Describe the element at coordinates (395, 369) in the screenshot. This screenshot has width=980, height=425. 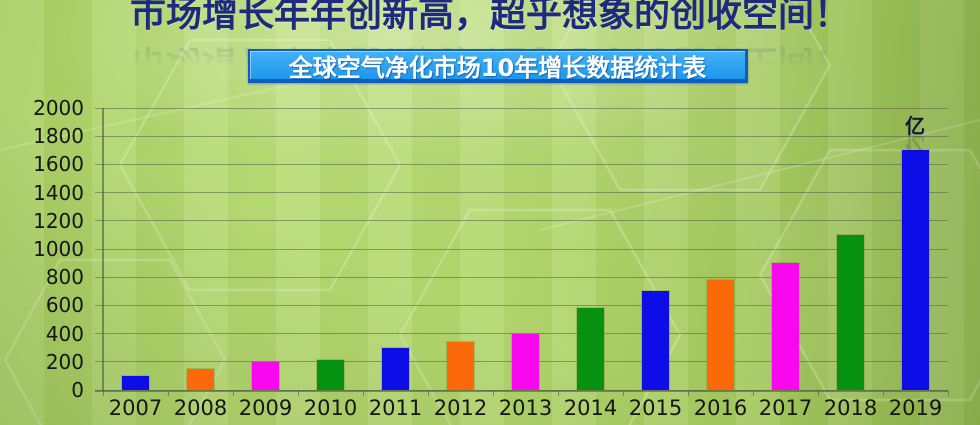
I see `bar-2011` at that location.